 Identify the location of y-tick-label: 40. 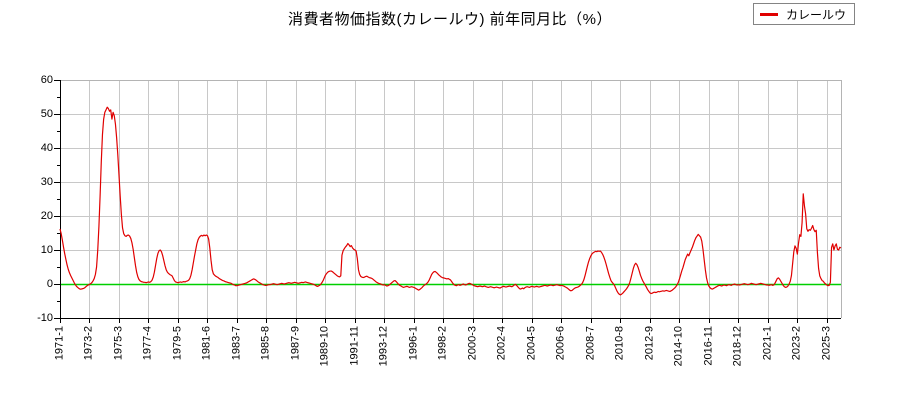
(46, 147).